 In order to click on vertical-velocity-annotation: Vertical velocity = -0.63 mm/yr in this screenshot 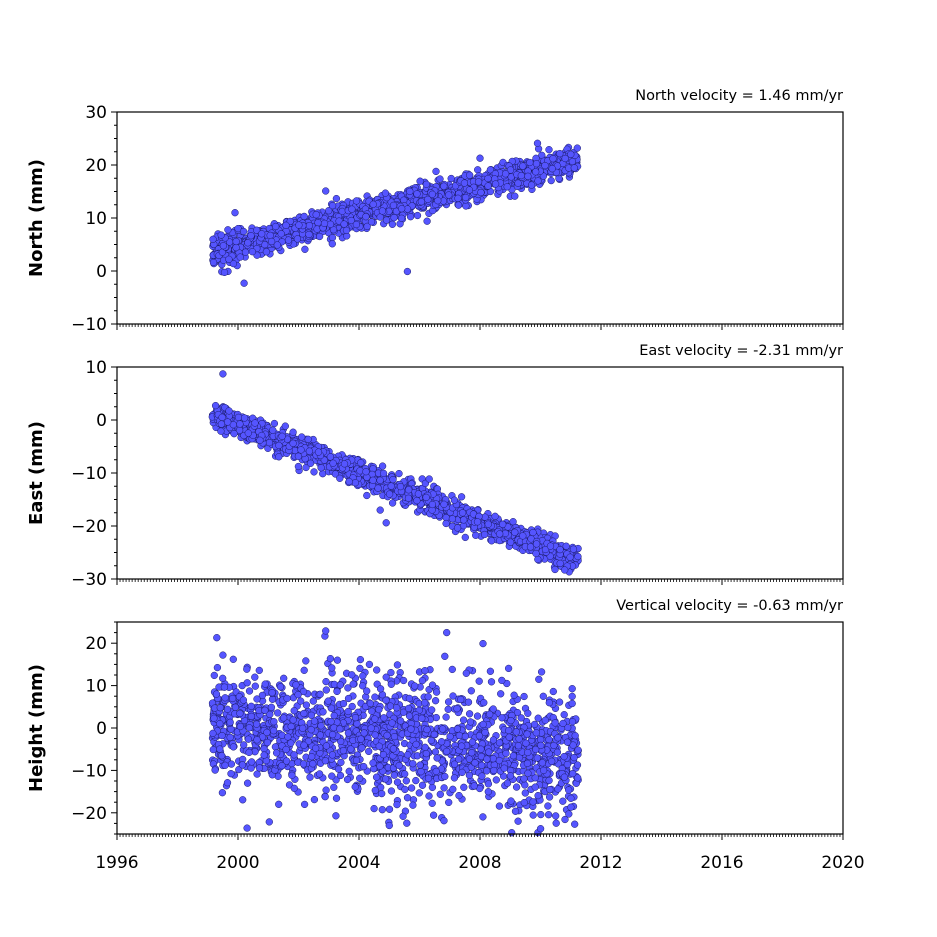, I will do `click(729, 606)`.